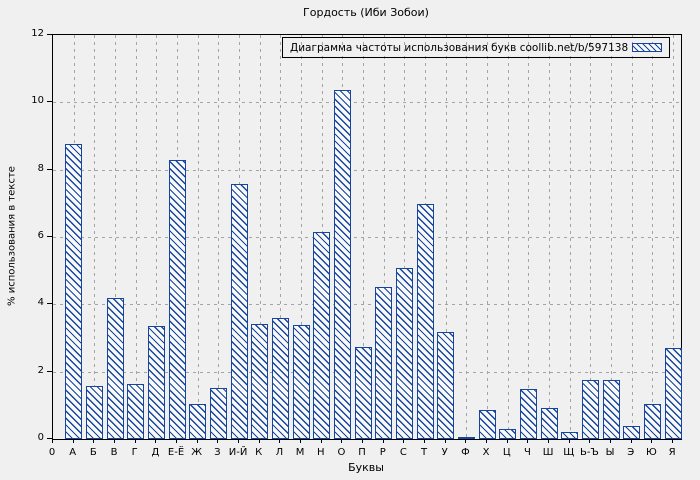  Describe the element at coordinates (73, 452) in the screenshot. I see `x-tick-label-А: А` at that location.